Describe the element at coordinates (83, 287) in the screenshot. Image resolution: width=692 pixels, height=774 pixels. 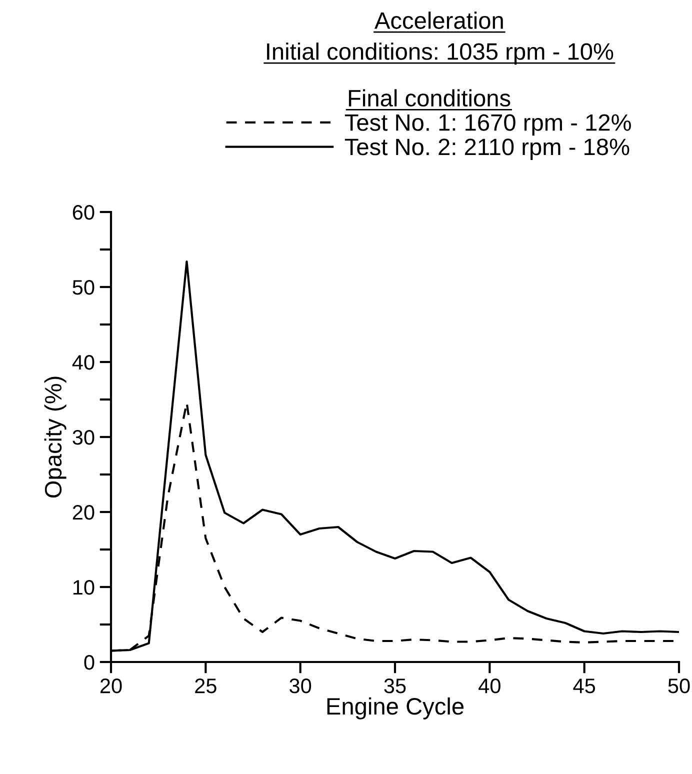
I see `y-tick-label: 50` at that location.